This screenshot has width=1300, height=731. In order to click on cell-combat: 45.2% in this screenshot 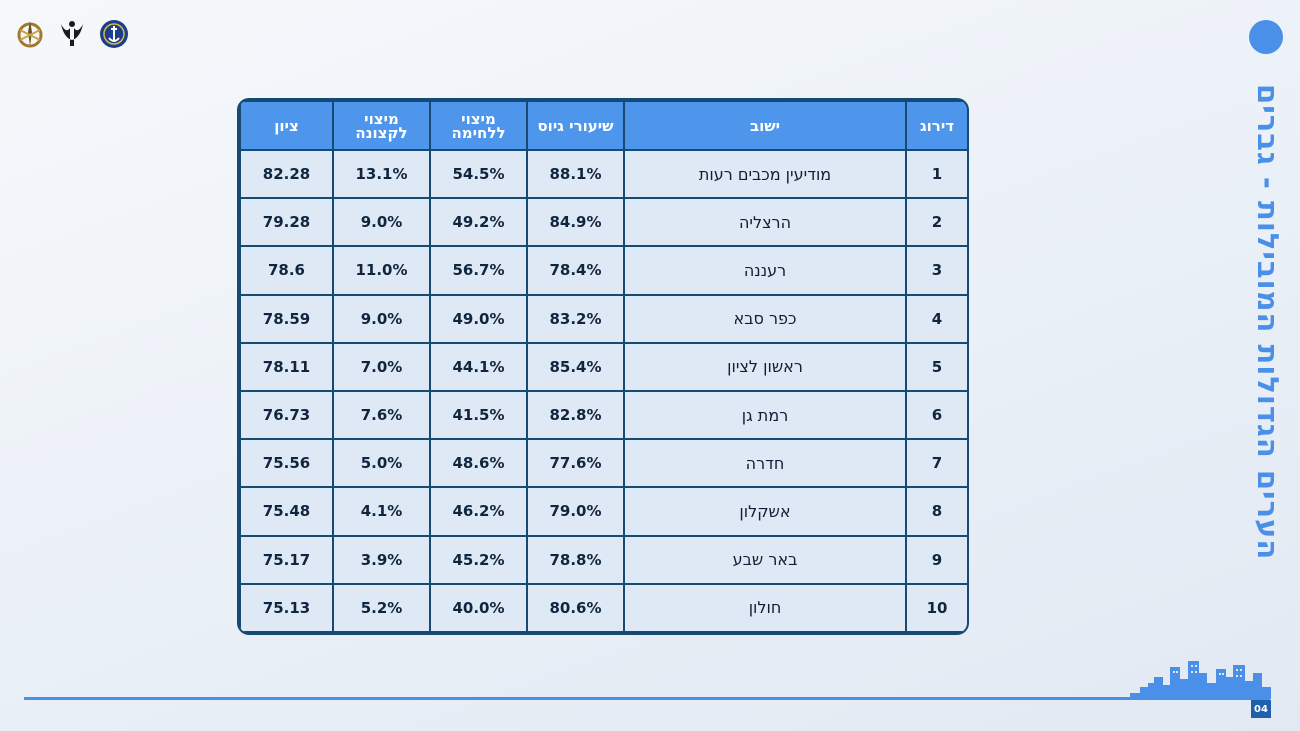, I will do `click(478, 559)`.